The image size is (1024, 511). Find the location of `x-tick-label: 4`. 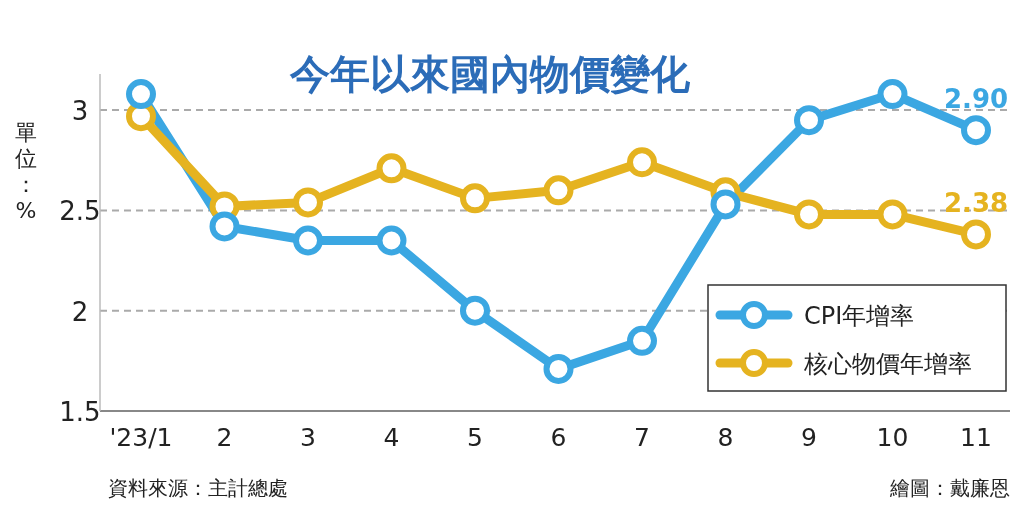

x-tick-label: 4 is located at coordinates (391, 437).